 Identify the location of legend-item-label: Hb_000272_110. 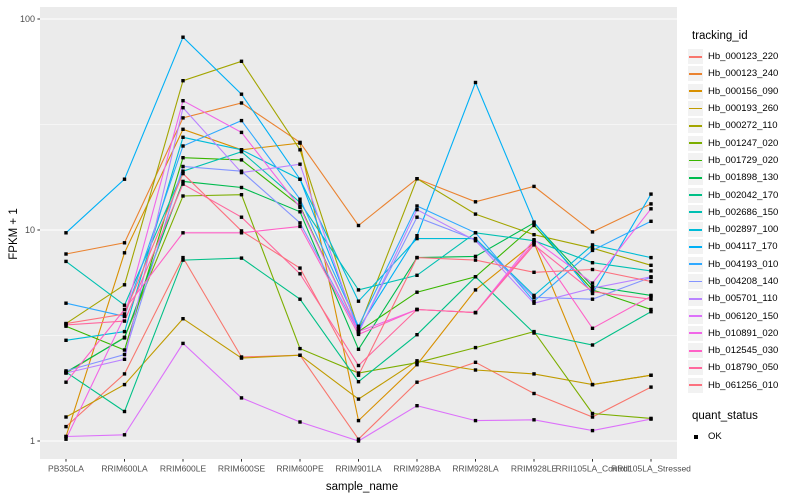
(743, 126).